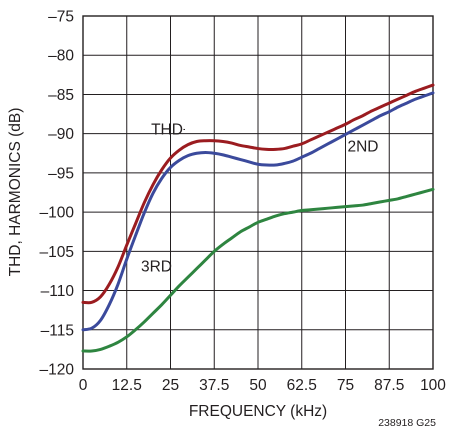 The image size is (450, 428). Describe the element at coordinates (127, 385) in the screenshot. I see `x-tick-label: 12.5` at that location.